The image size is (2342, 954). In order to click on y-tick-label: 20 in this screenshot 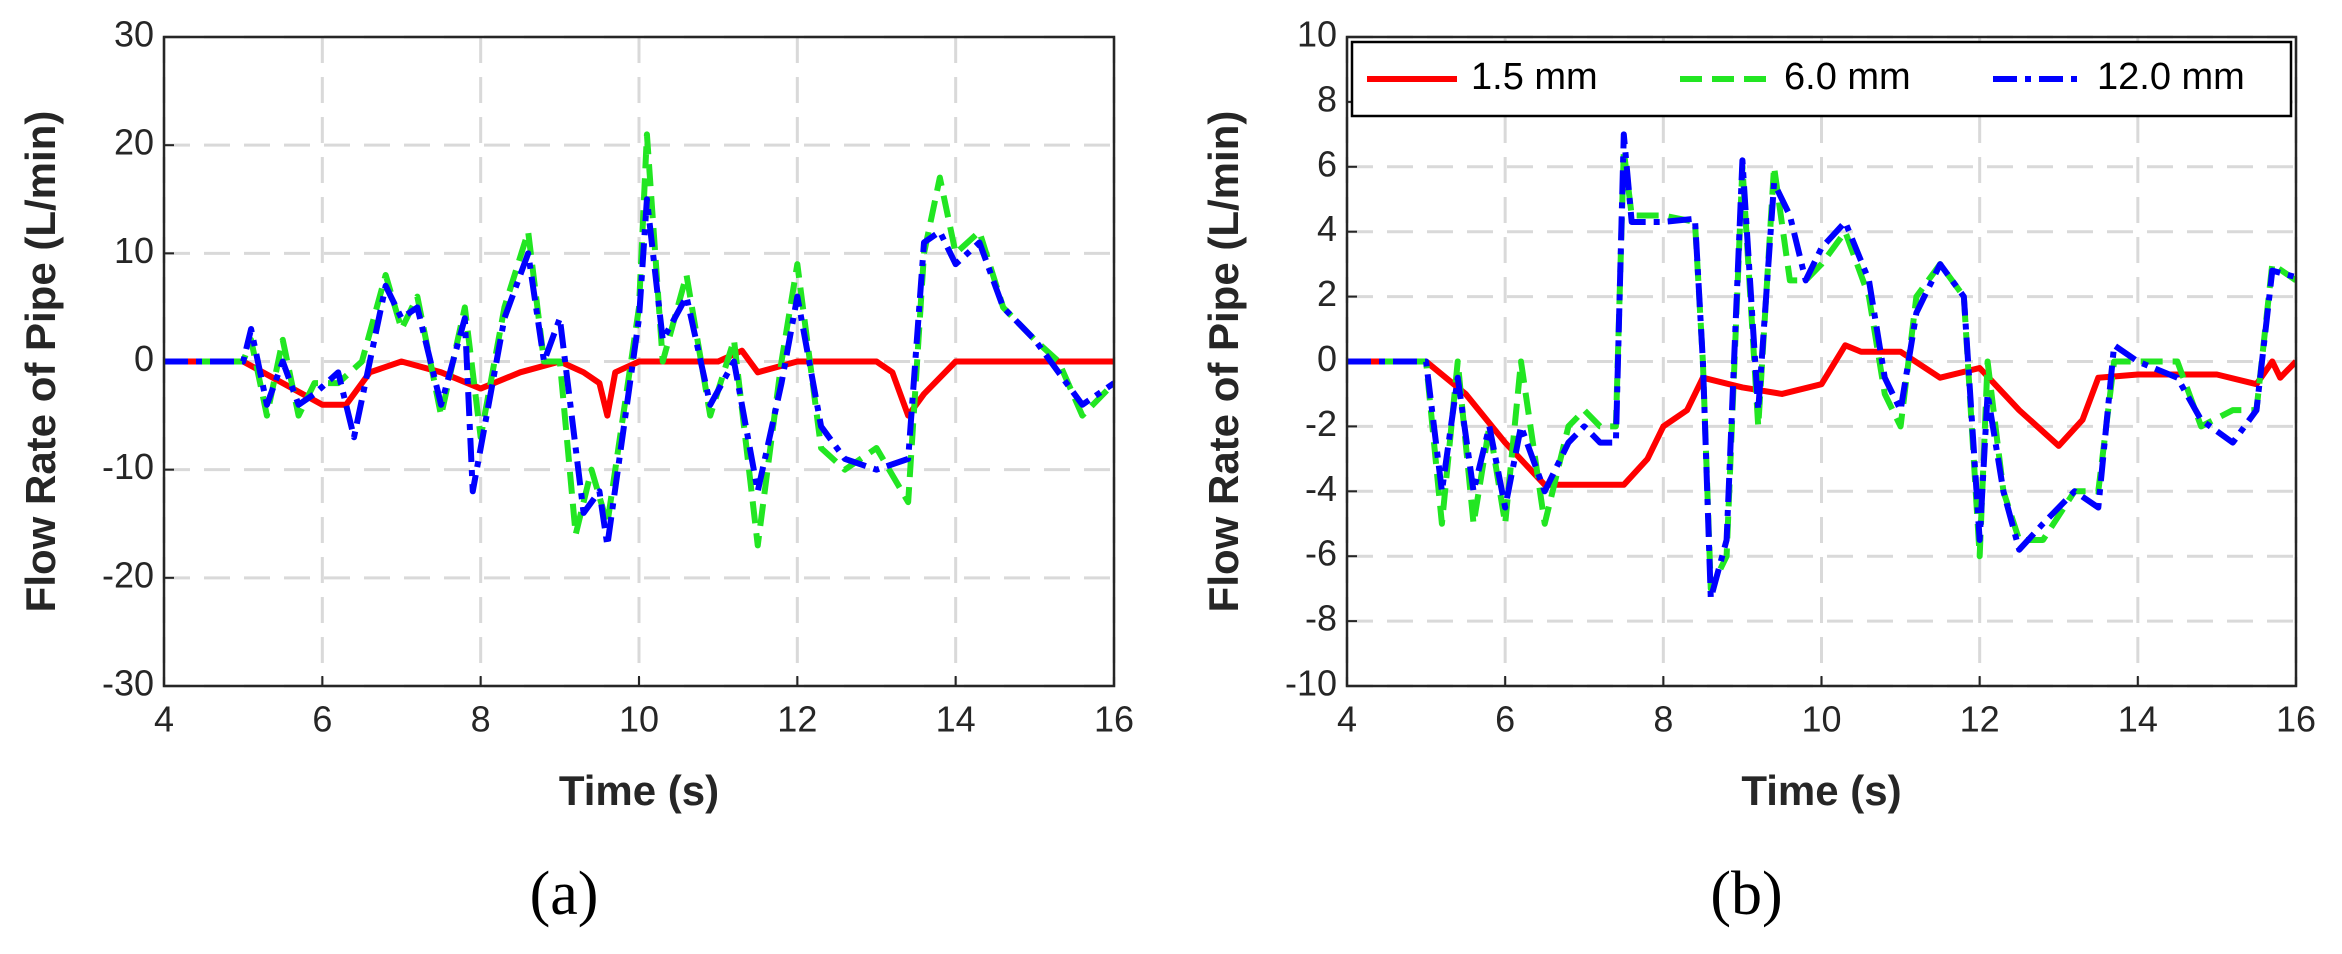, I will do `click(134, 142)`.